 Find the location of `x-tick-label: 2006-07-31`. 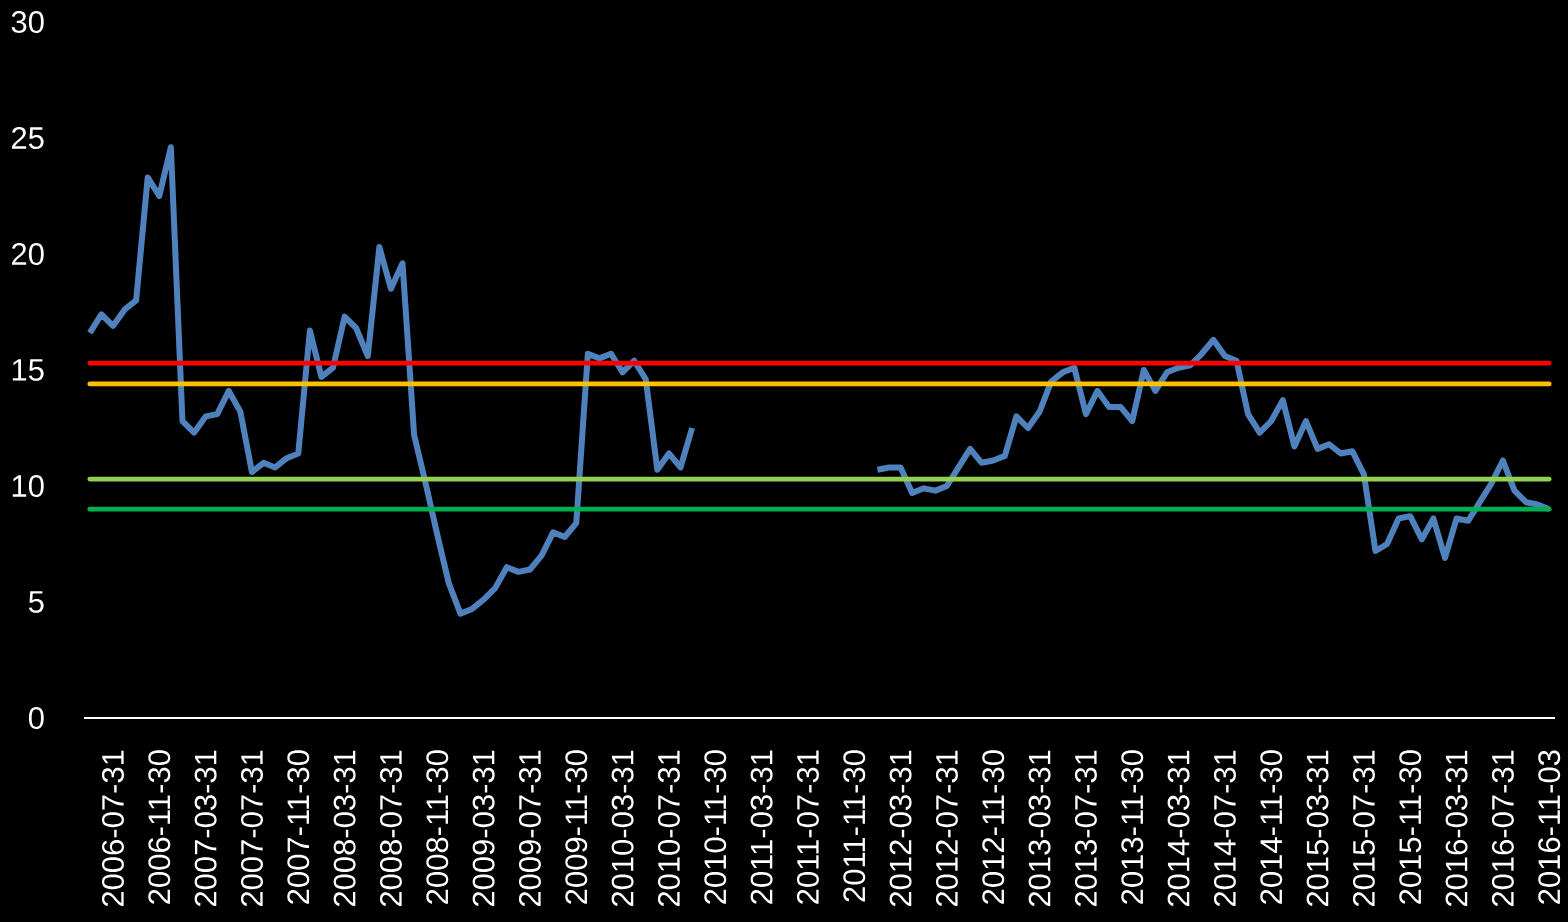

x-tick-label: 2006-07-31 is located at coordinates (112, 828).